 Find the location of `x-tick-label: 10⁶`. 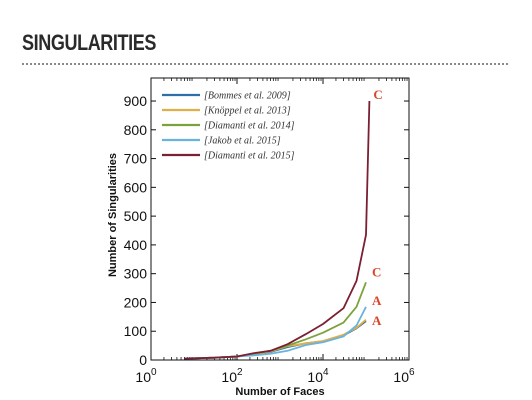

x-tick-label: 10⁶ is located at coordinates (404, 376).